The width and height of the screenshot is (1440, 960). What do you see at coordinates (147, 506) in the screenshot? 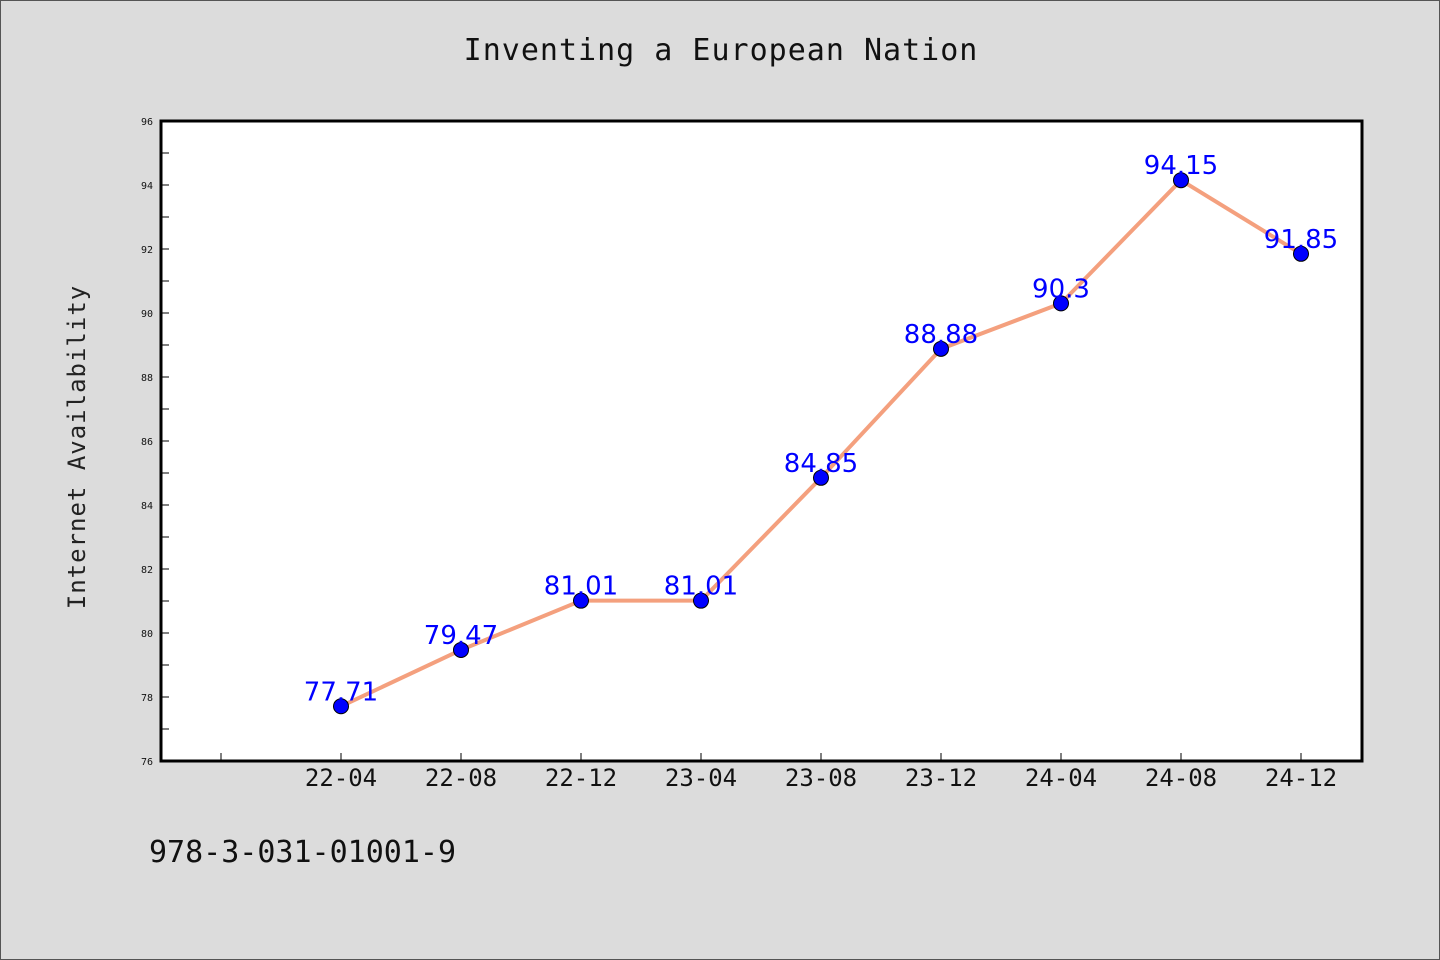
I see `y-tick-label: 84` at bounding box center [147, 506].